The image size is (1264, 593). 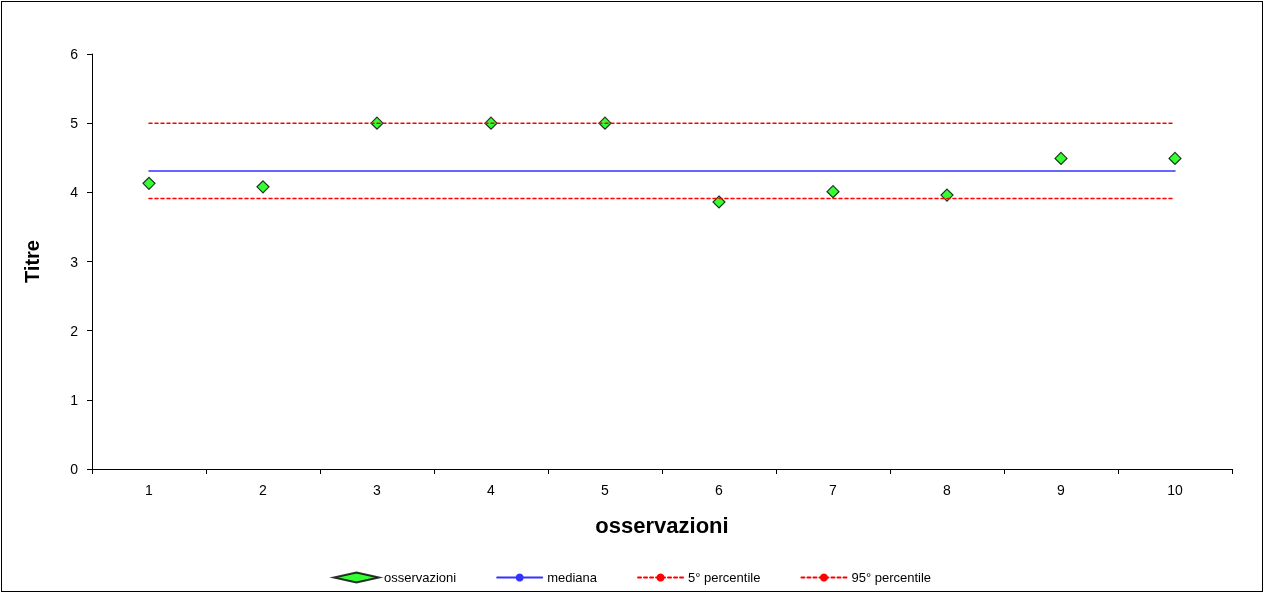 What do you see at coordinates (947, 490) in the screenshot?
I see `x-tick-label: 8` at bounding box center [947, 490].